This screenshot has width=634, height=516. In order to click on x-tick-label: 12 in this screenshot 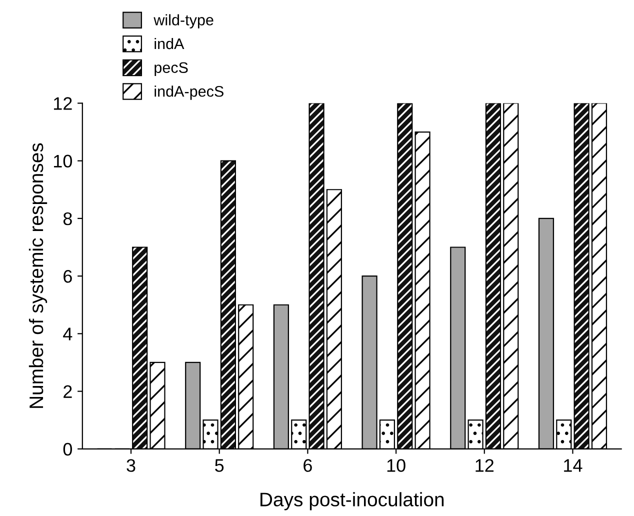, I will do `click(485, 465)`.